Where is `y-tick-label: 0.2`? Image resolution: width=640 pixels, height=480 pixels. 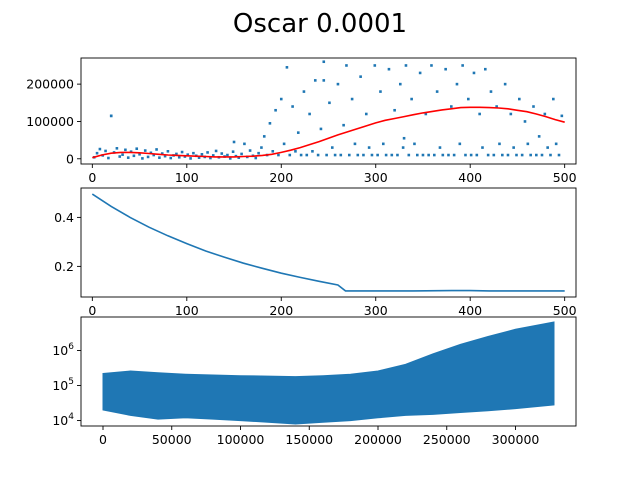 y-tick-label: 0.2 is located at coordinates (64, 266).